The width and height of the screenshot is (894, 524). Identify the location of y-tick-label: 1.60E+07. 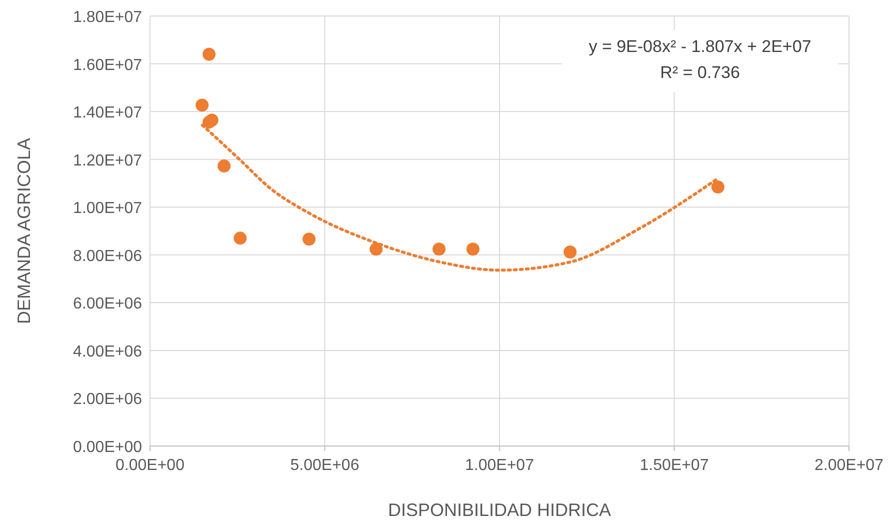
(107, 65).